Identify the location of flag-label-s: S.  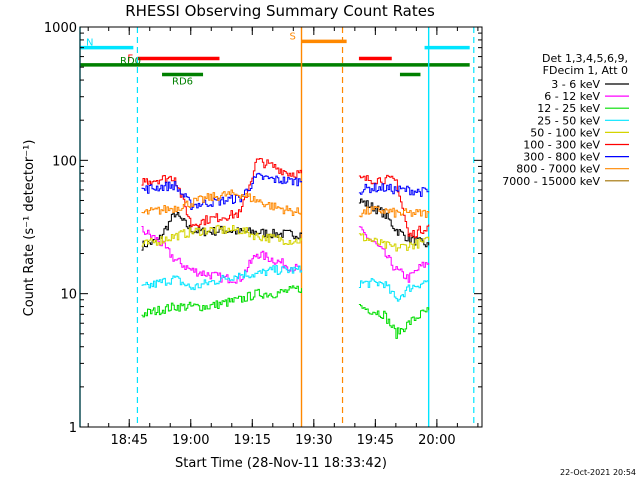
(293, 36).